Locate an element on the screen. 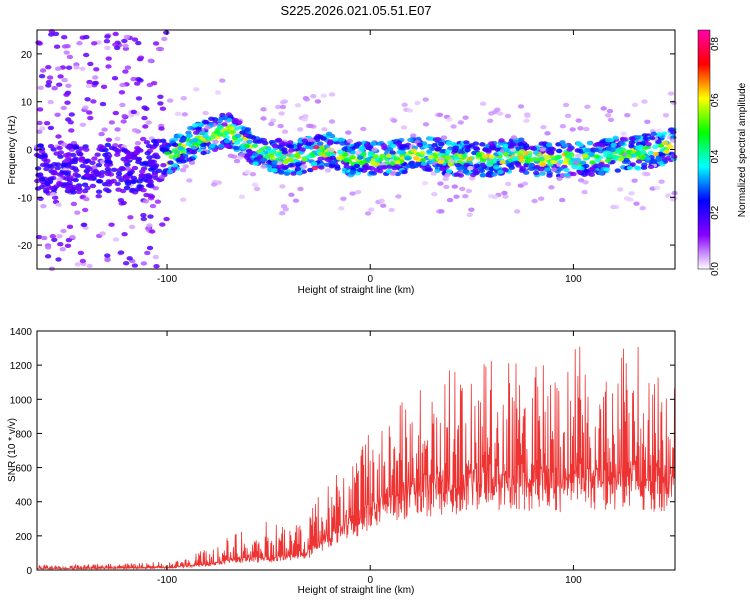 The width and height of the screenshot is (750, 600). y-tick-label: 400 is located at coordinates (23, 503).